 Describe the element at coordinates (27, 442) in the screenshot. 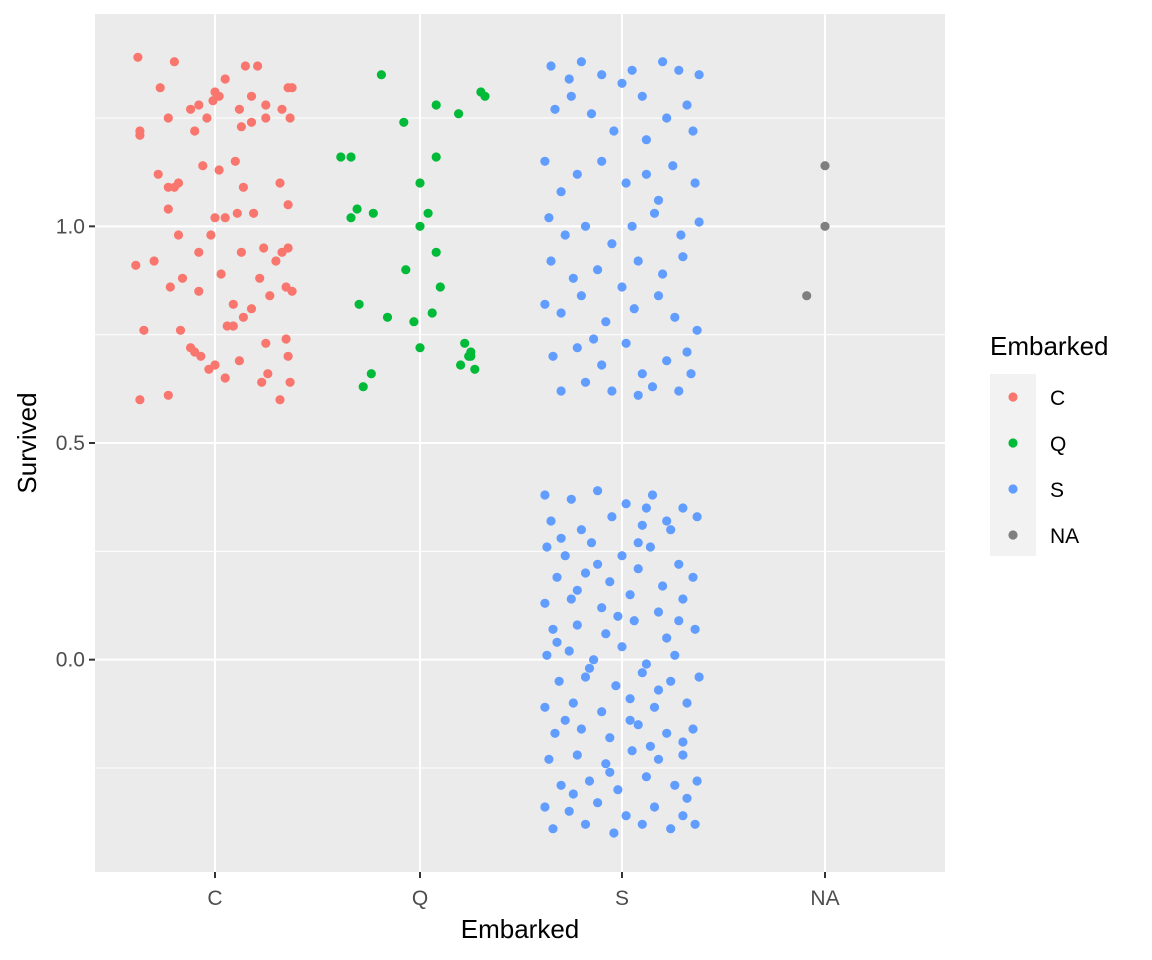

I see `y-axis-title: Survived` at that location.